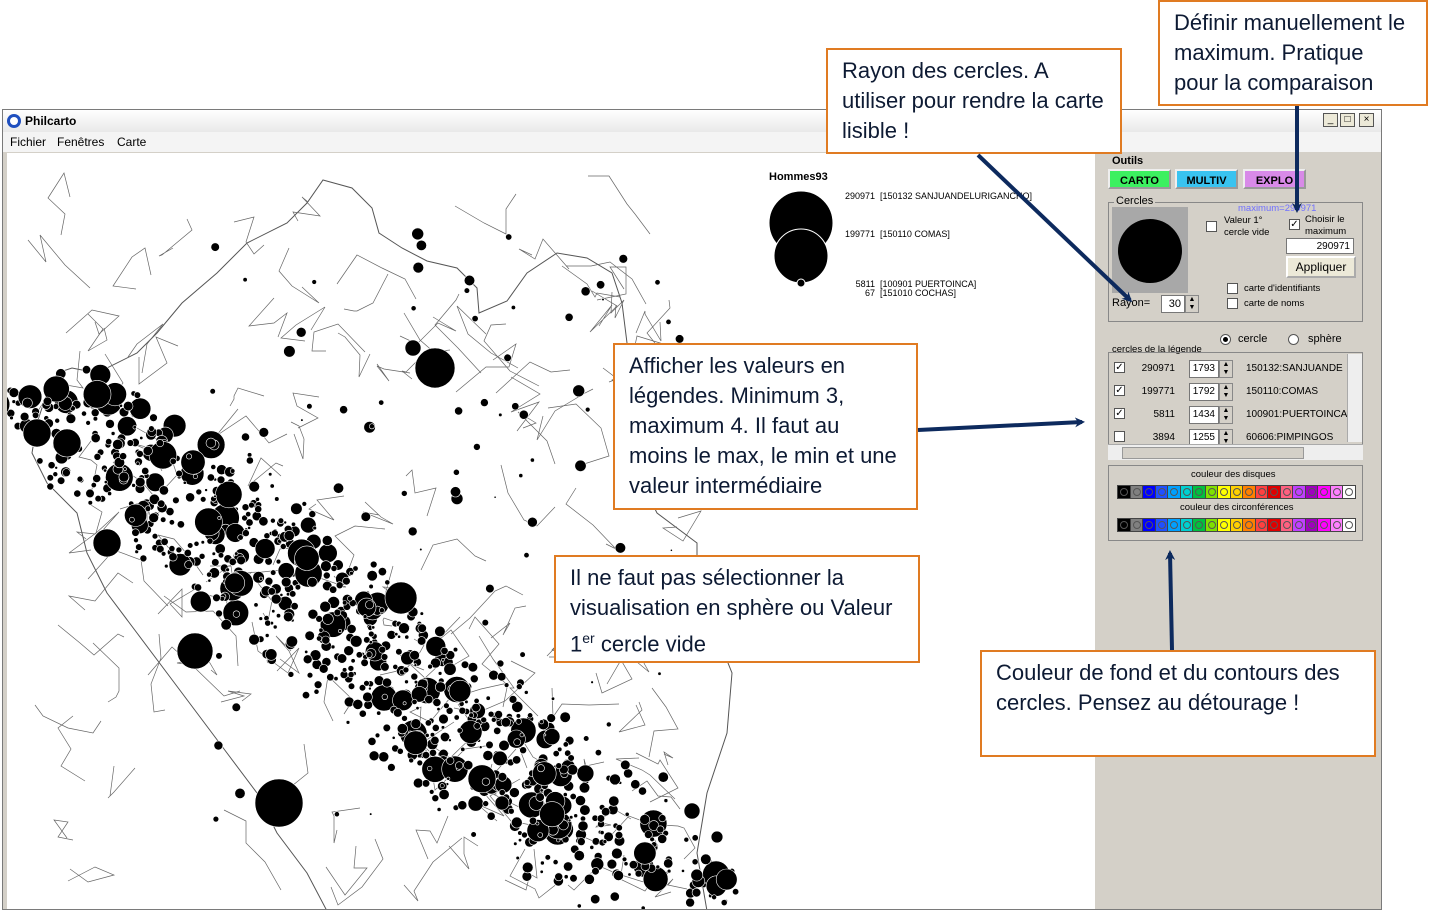 The height and width of the screenshot is (910, 1435). I want to click on preview-disc, so click(1150, 251).